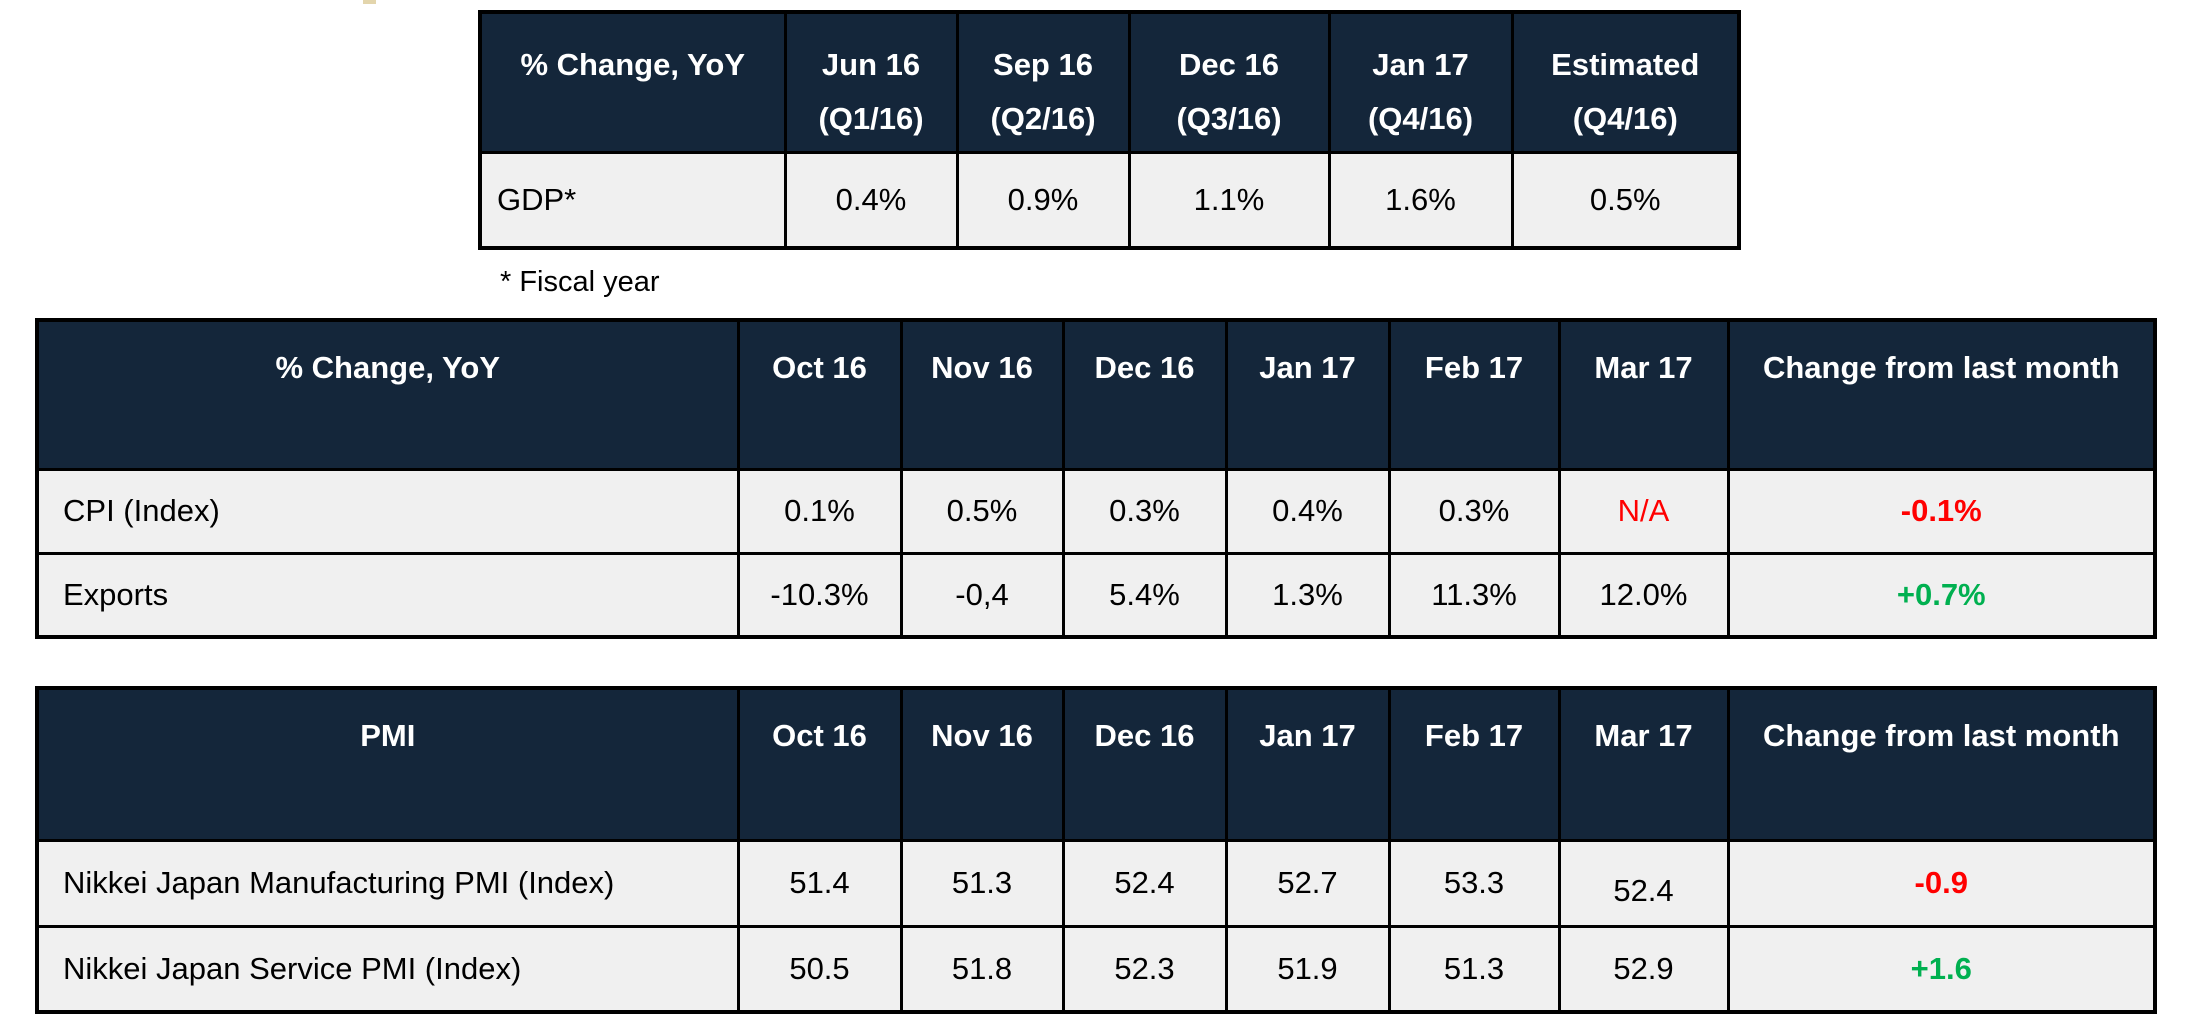  I want to click on value-cell: 1.3%, so click(1307, 595).